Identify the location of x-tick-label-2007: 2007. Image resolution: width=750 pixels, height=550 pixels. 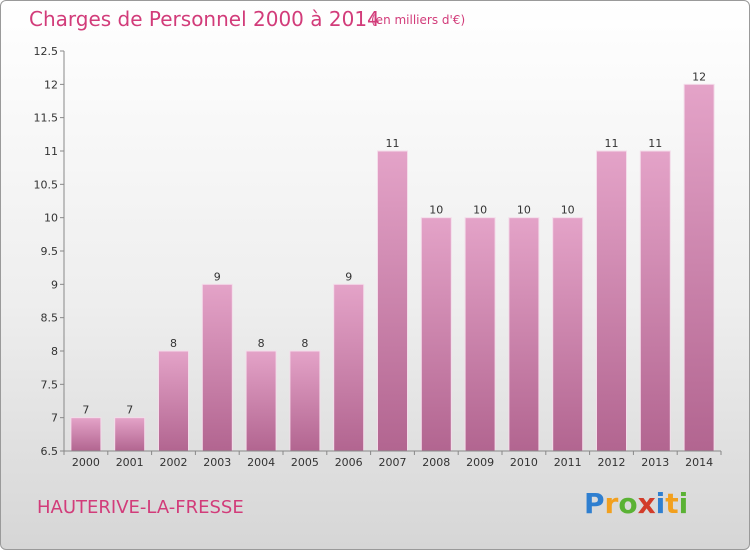
(393, 462).